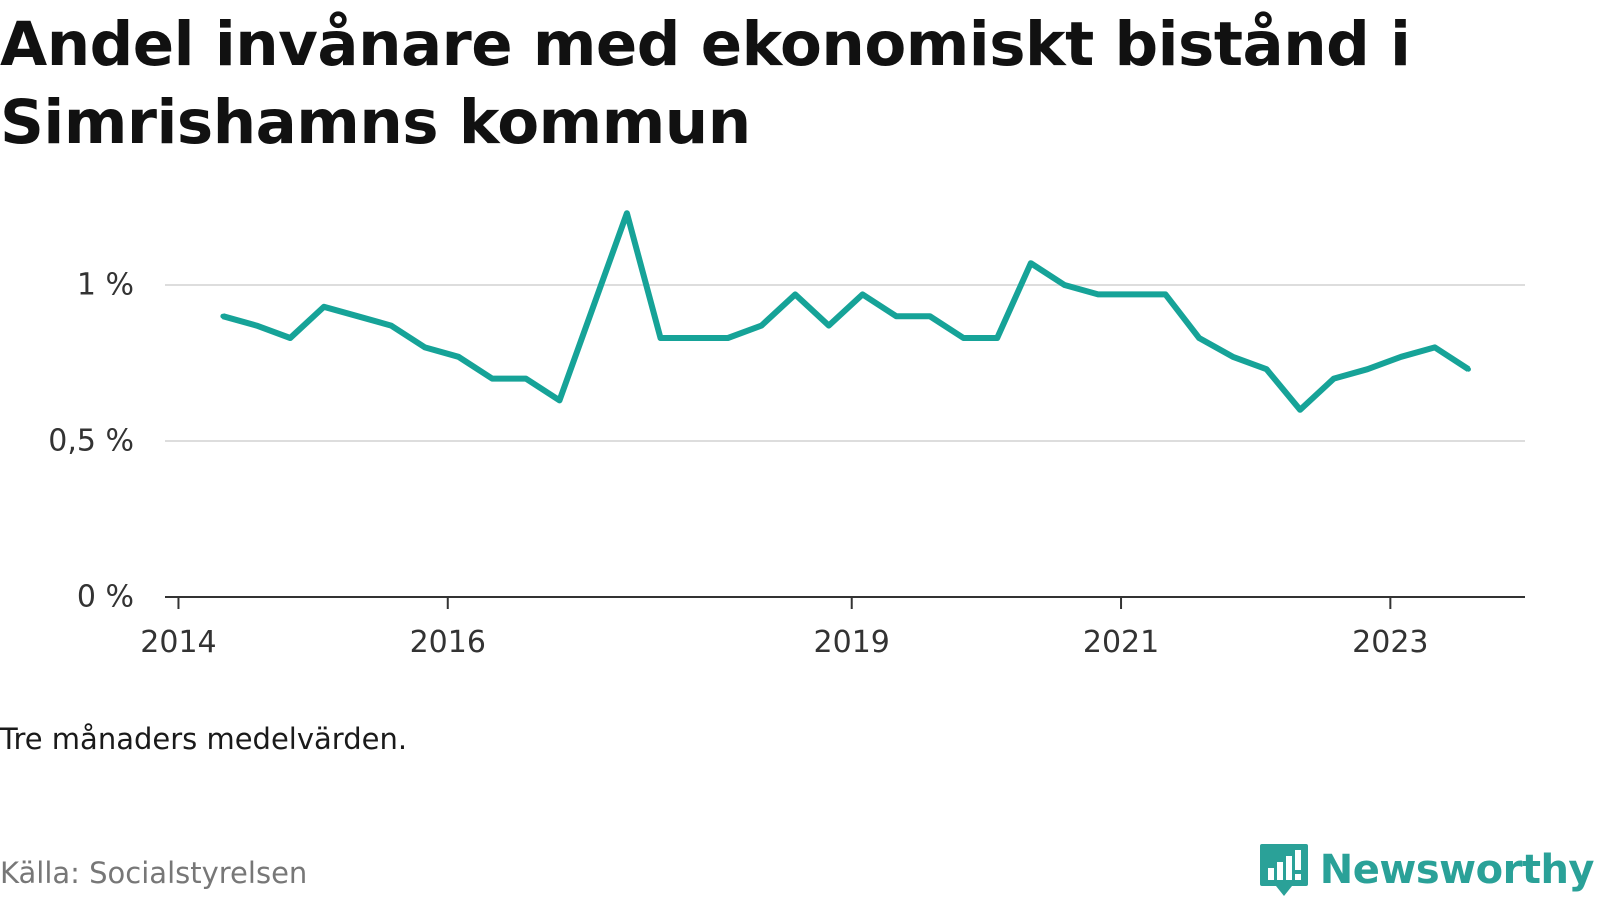  I want to click on x-tick-label: 2023, so click(1390, 642).